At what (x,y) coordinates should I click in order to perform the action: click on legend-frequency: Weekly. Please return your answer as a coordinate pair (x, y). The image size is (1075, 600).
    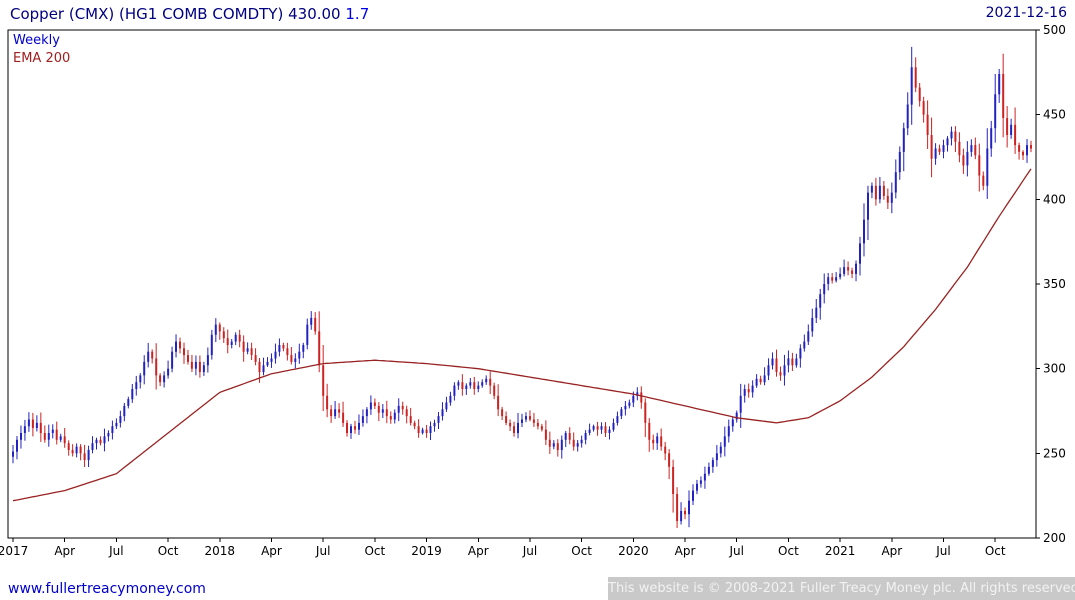
    Looking at the image, I should click on (36, 40).